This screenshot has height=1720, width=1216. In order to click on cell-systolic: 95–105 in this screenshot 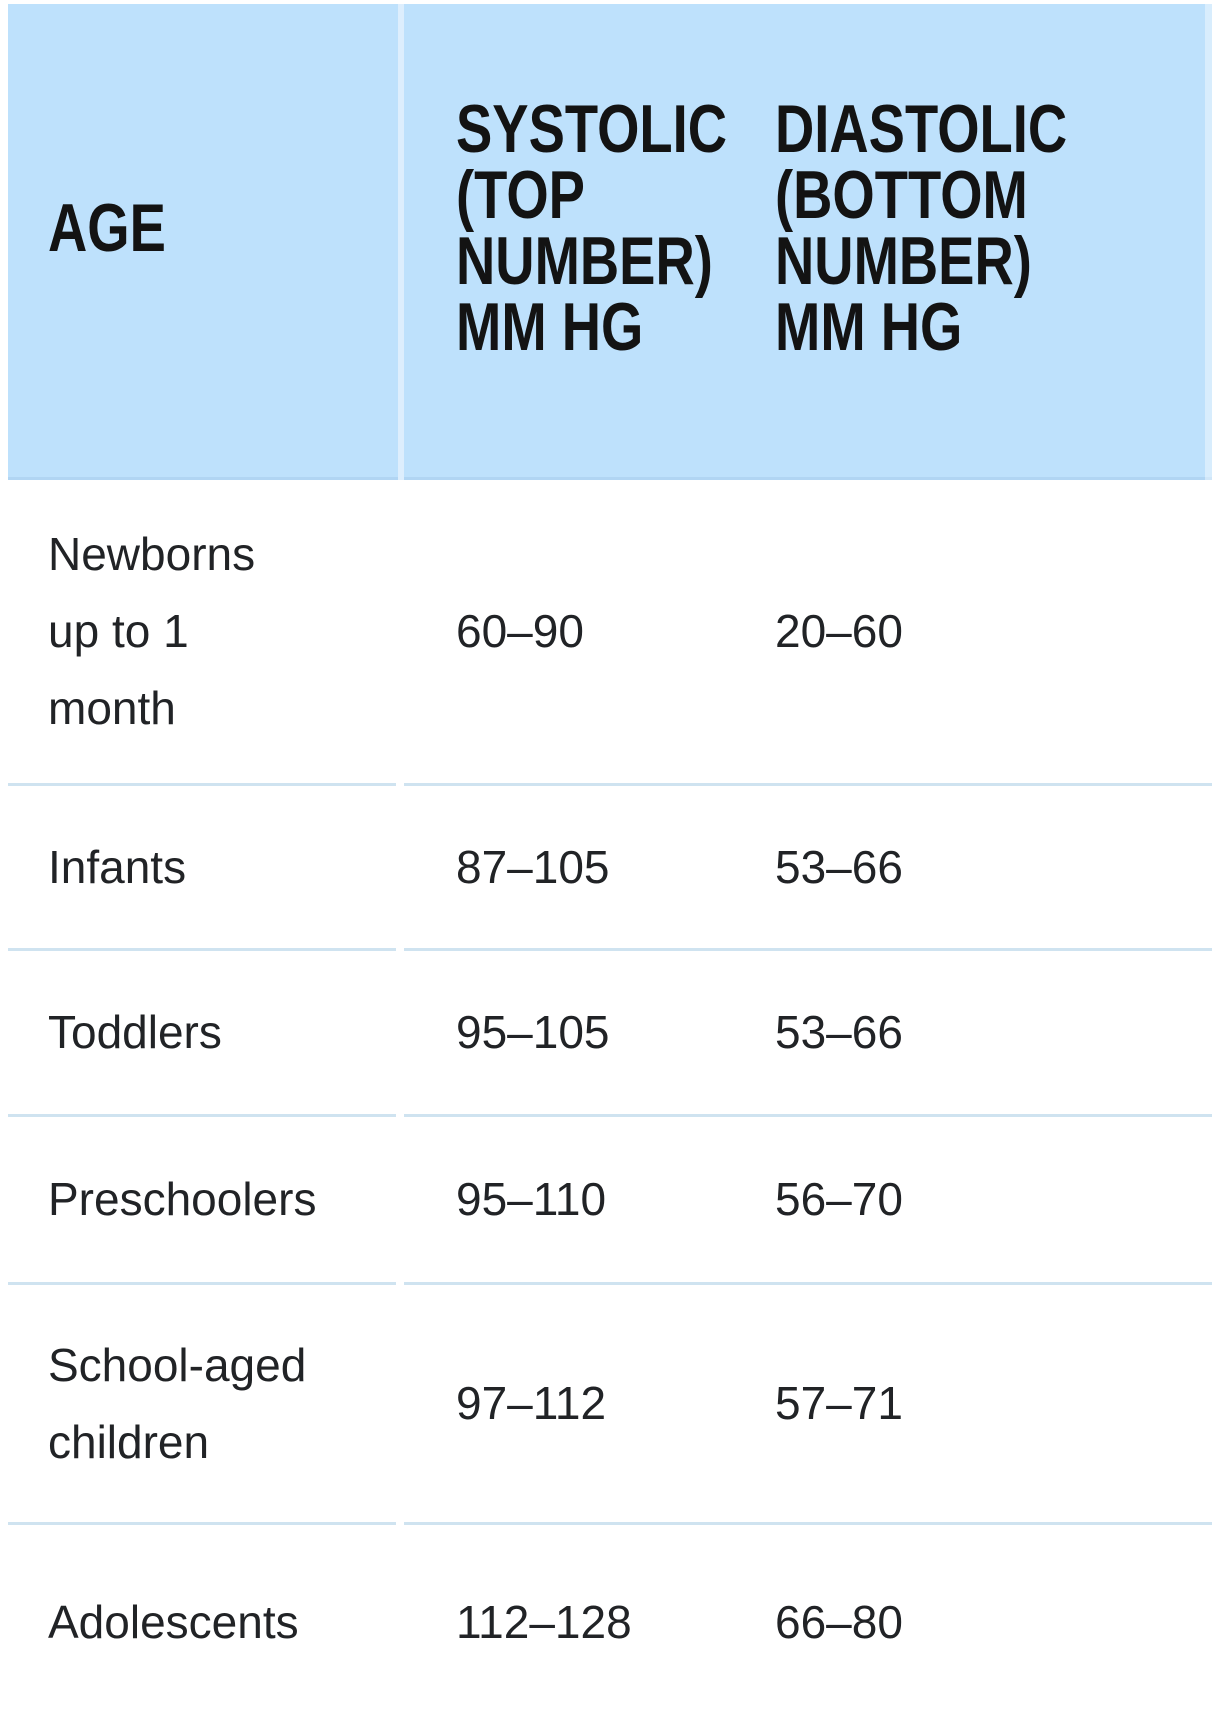, I will do `click(586, 1034)`.